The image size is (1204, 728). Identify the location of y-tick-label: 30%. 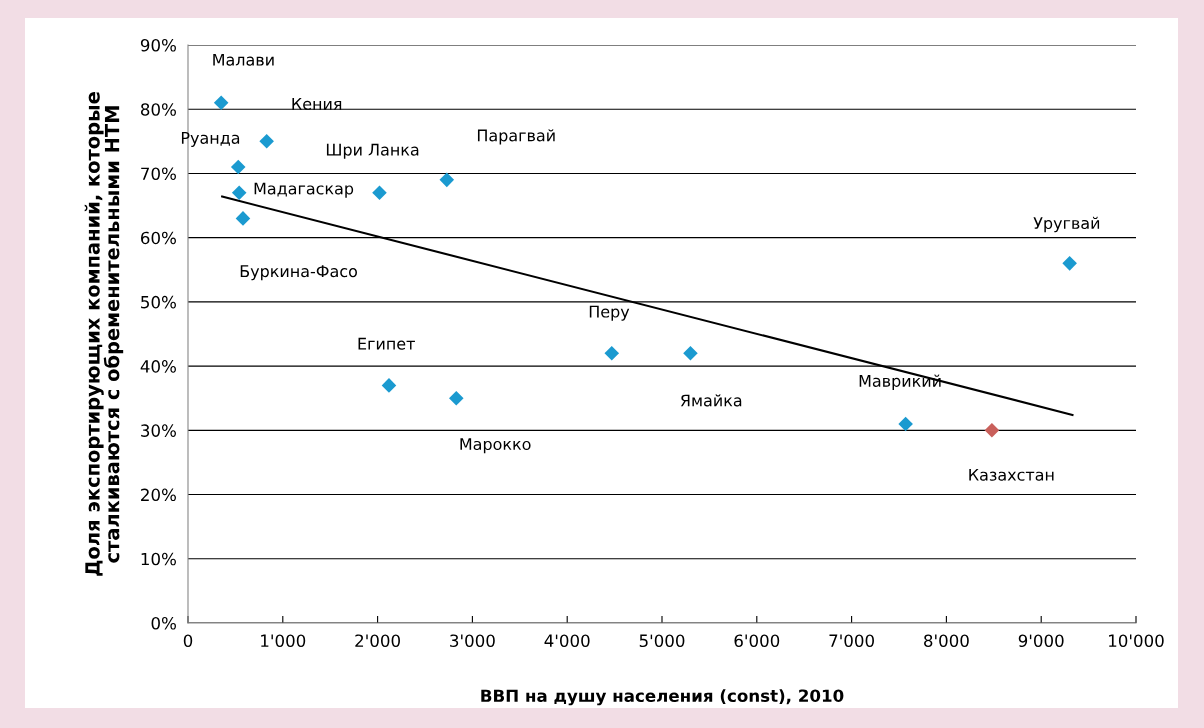
(158, 430).